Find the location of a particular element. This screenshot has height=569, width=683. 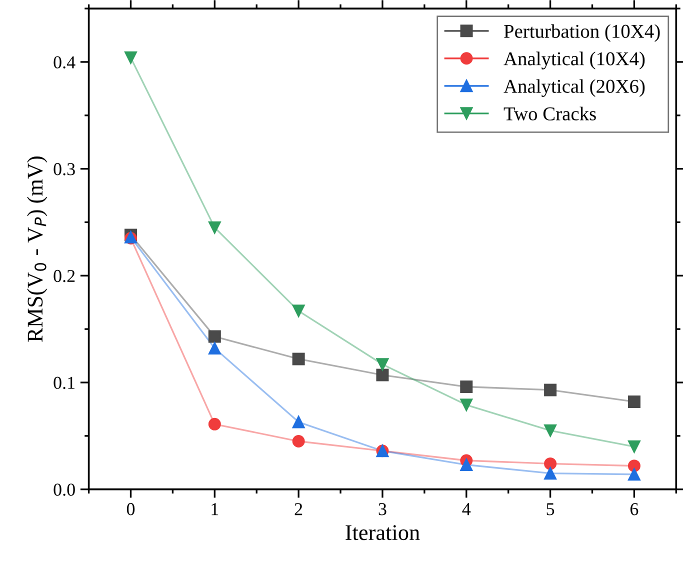

x-tick-label: 3 is located at coordinates (382, 509).